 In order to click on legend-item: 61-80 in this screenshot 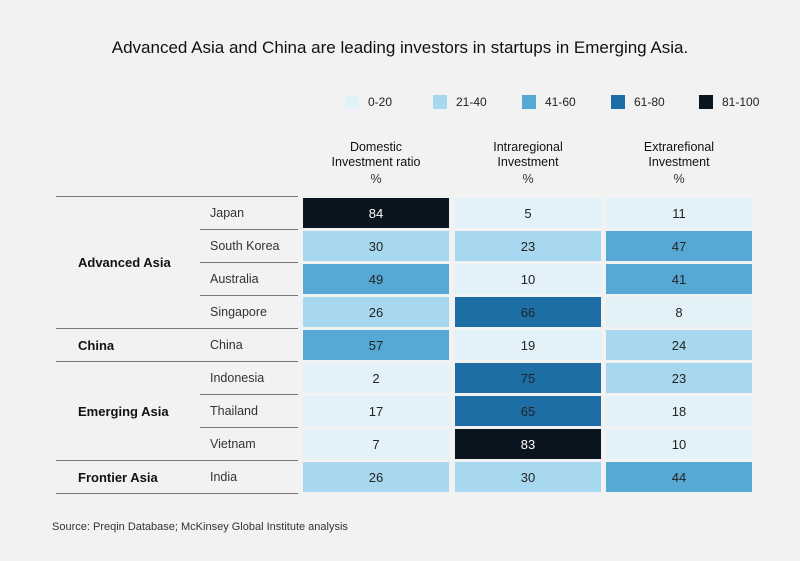, I will do `click(638, 102)`.